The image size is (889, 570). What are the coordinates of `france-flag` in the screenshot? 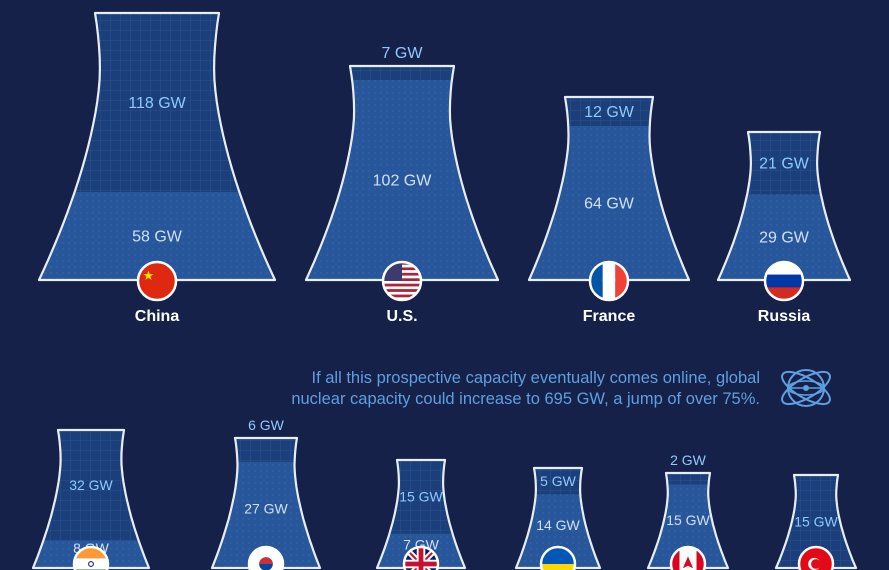 It's located at (609, 281).